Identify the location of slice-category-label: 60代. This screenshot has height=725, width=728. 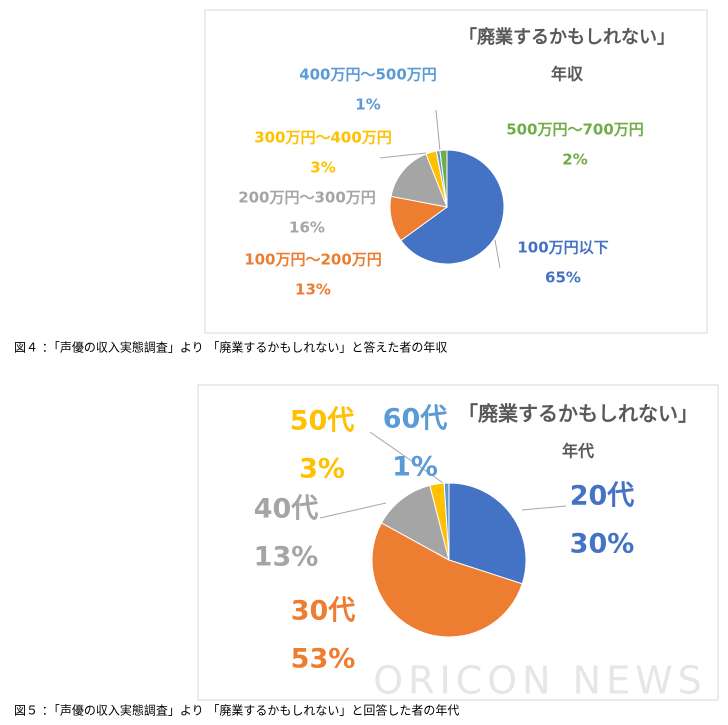
(415, 419).